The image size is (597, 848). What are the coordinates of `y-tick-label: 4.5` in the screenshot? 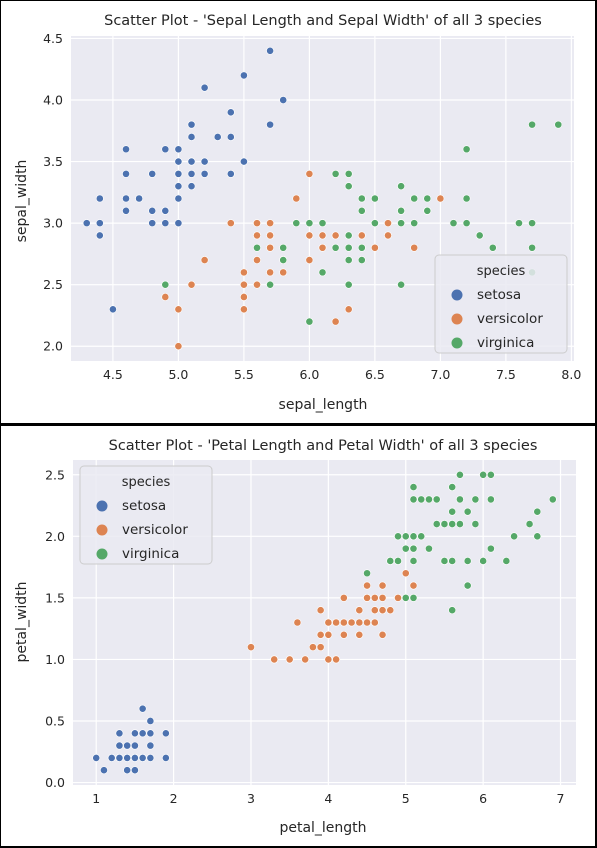 It's located at (53, 38).